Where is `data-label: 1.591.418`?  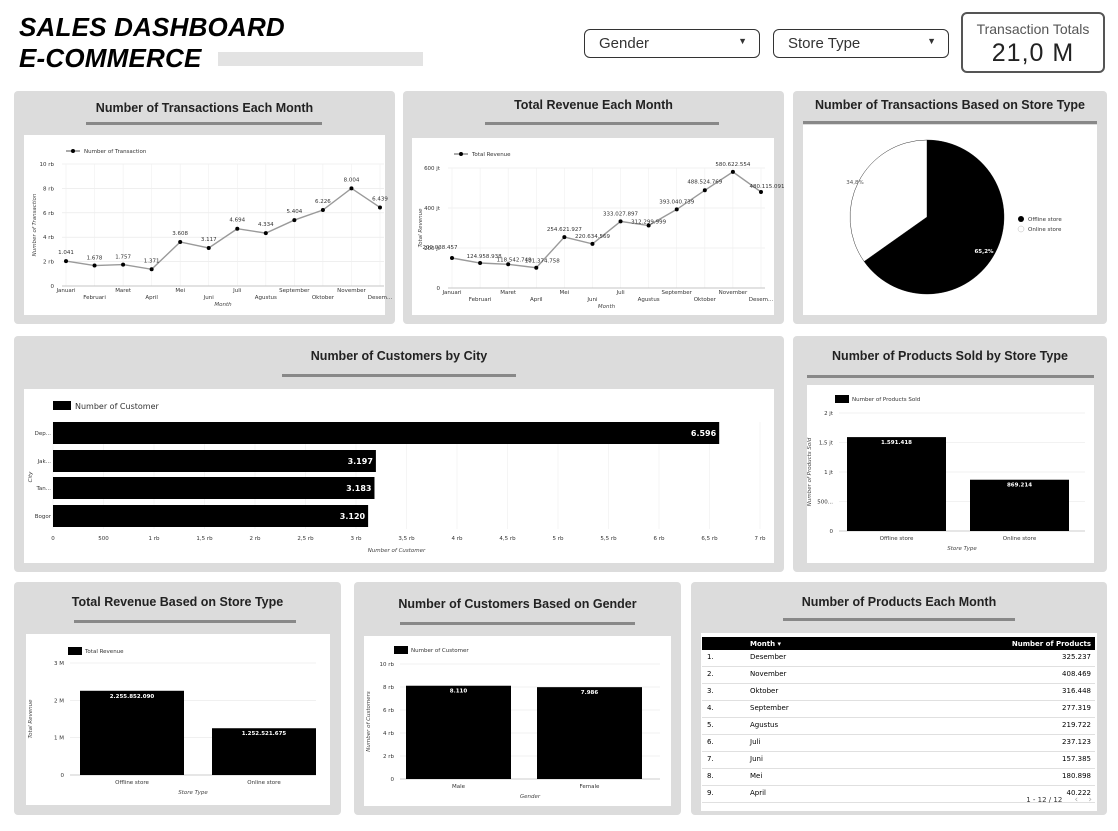 data-label: 1.591.418 is located at coordinates (896, 443).